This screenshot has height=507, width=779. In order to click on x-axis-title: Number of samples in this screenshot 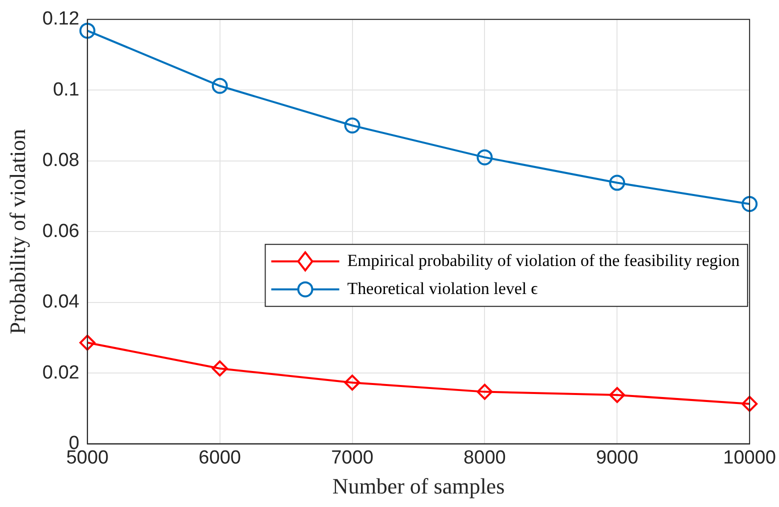, I will do `click(418, 486)`.